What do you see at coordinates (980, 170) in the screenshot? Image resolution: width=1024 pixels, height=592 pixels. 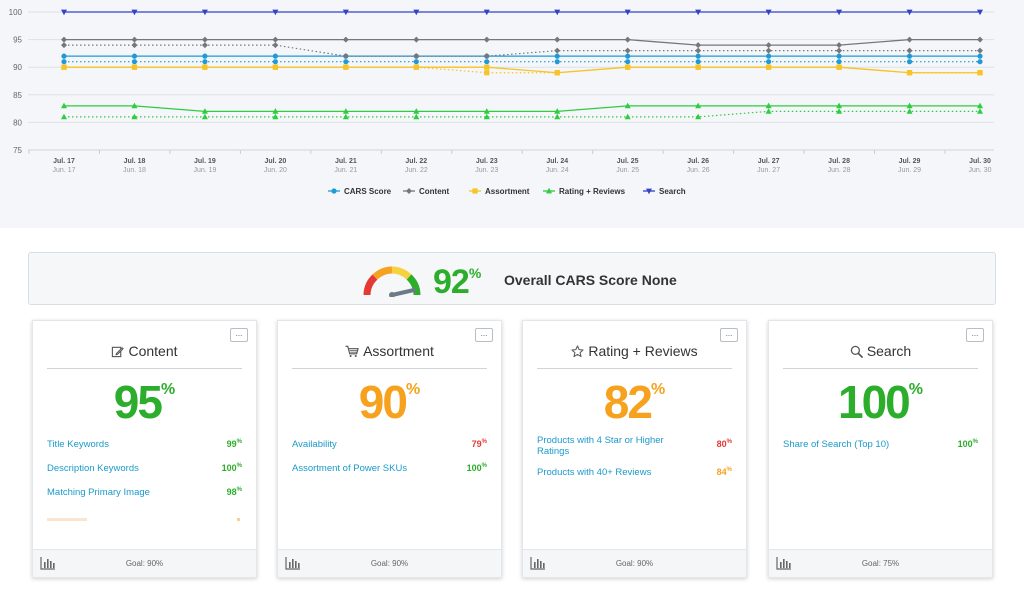 I see `x-tick-label-compare: Jun. 30` at bounding box center [980, 170].